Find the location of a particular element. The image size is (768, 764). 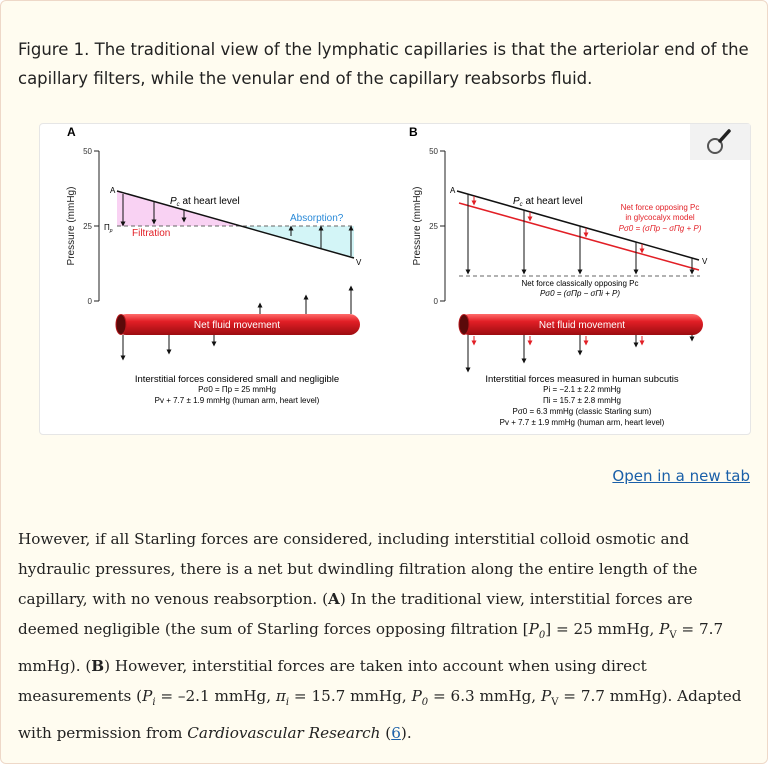

absorption-label: Absorption? is located at coordinates (317, 218).